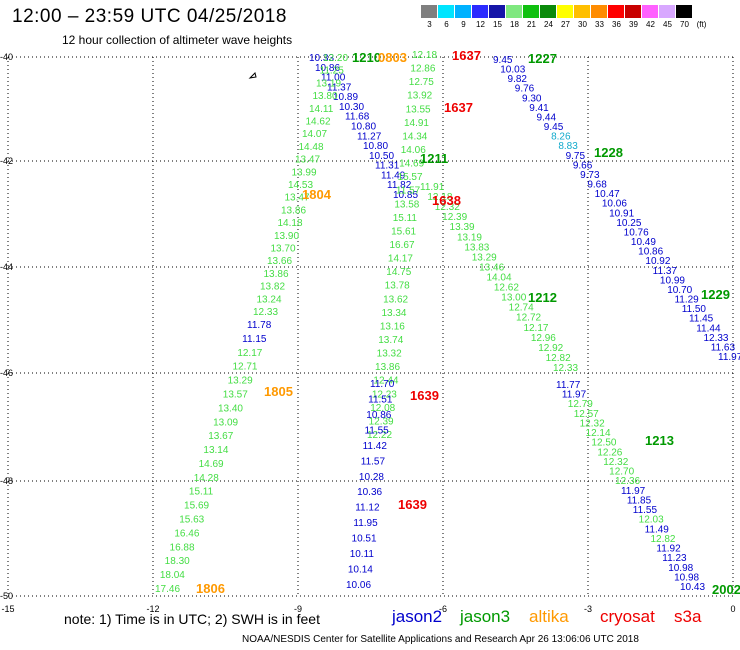 Image resolution: width=740 pixels, height=650 pixels. I want to click on swh-value-track8: 10.92, so click(657, 261).